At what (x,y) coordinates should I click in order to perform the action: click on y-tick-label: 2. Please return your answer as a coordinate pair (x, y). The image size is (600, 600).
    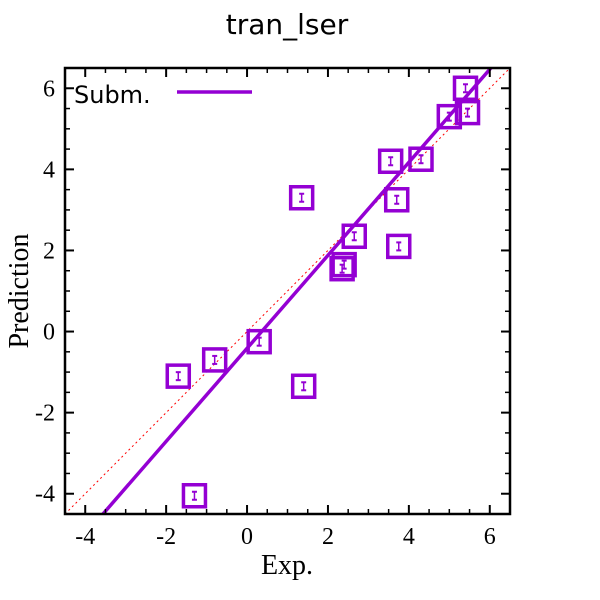
    Looking at the image, I should click on (49, 251).